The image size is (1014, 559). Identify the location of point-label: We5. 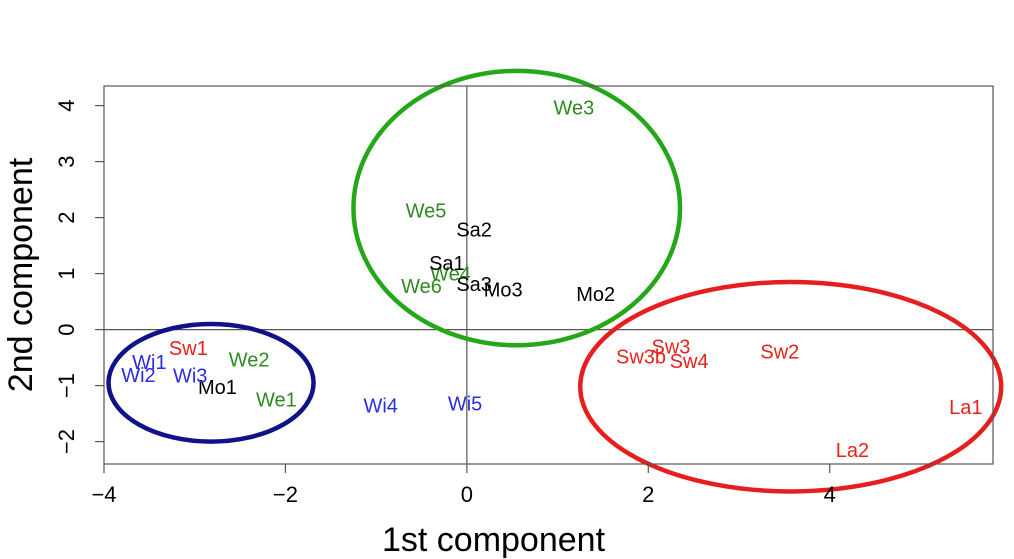
(426, 211).